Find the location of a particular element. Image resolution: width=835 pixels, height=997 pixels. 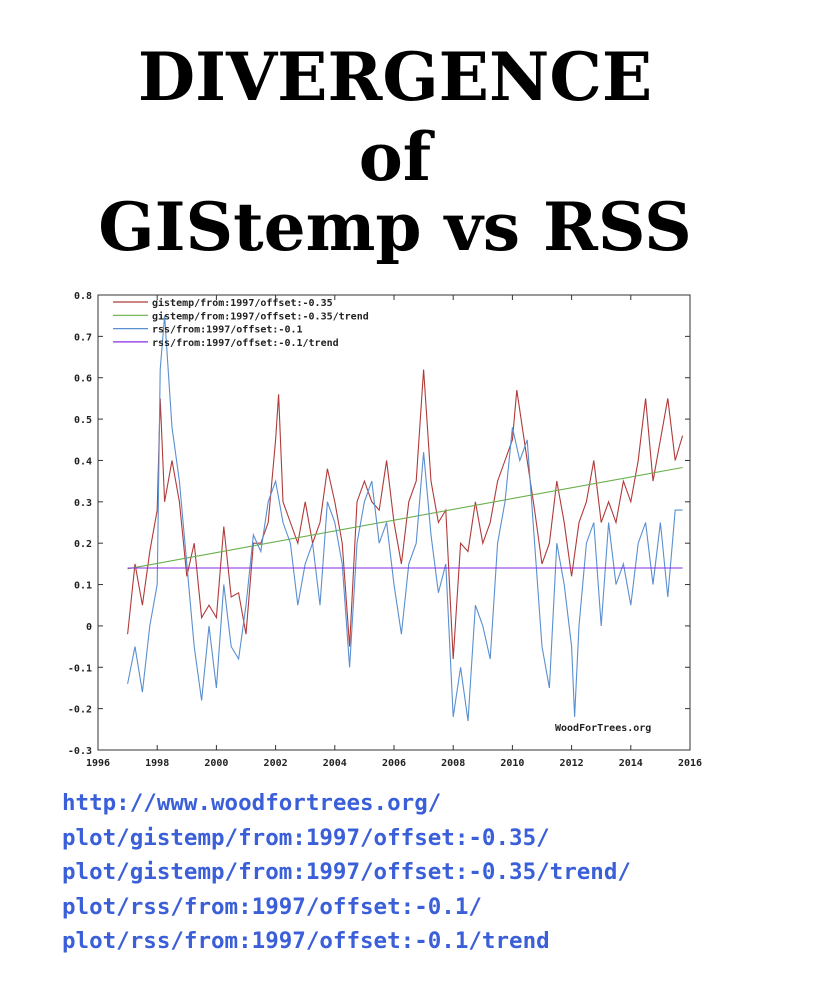

x-tick-label: 2010 is located at coordinates (512, 763).